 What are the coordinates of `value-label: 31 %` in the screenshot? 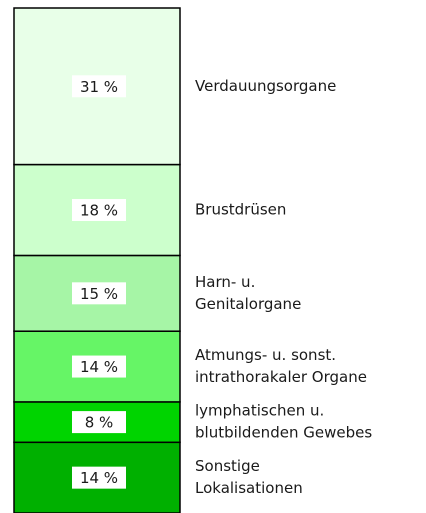 It's located at (99, 87).